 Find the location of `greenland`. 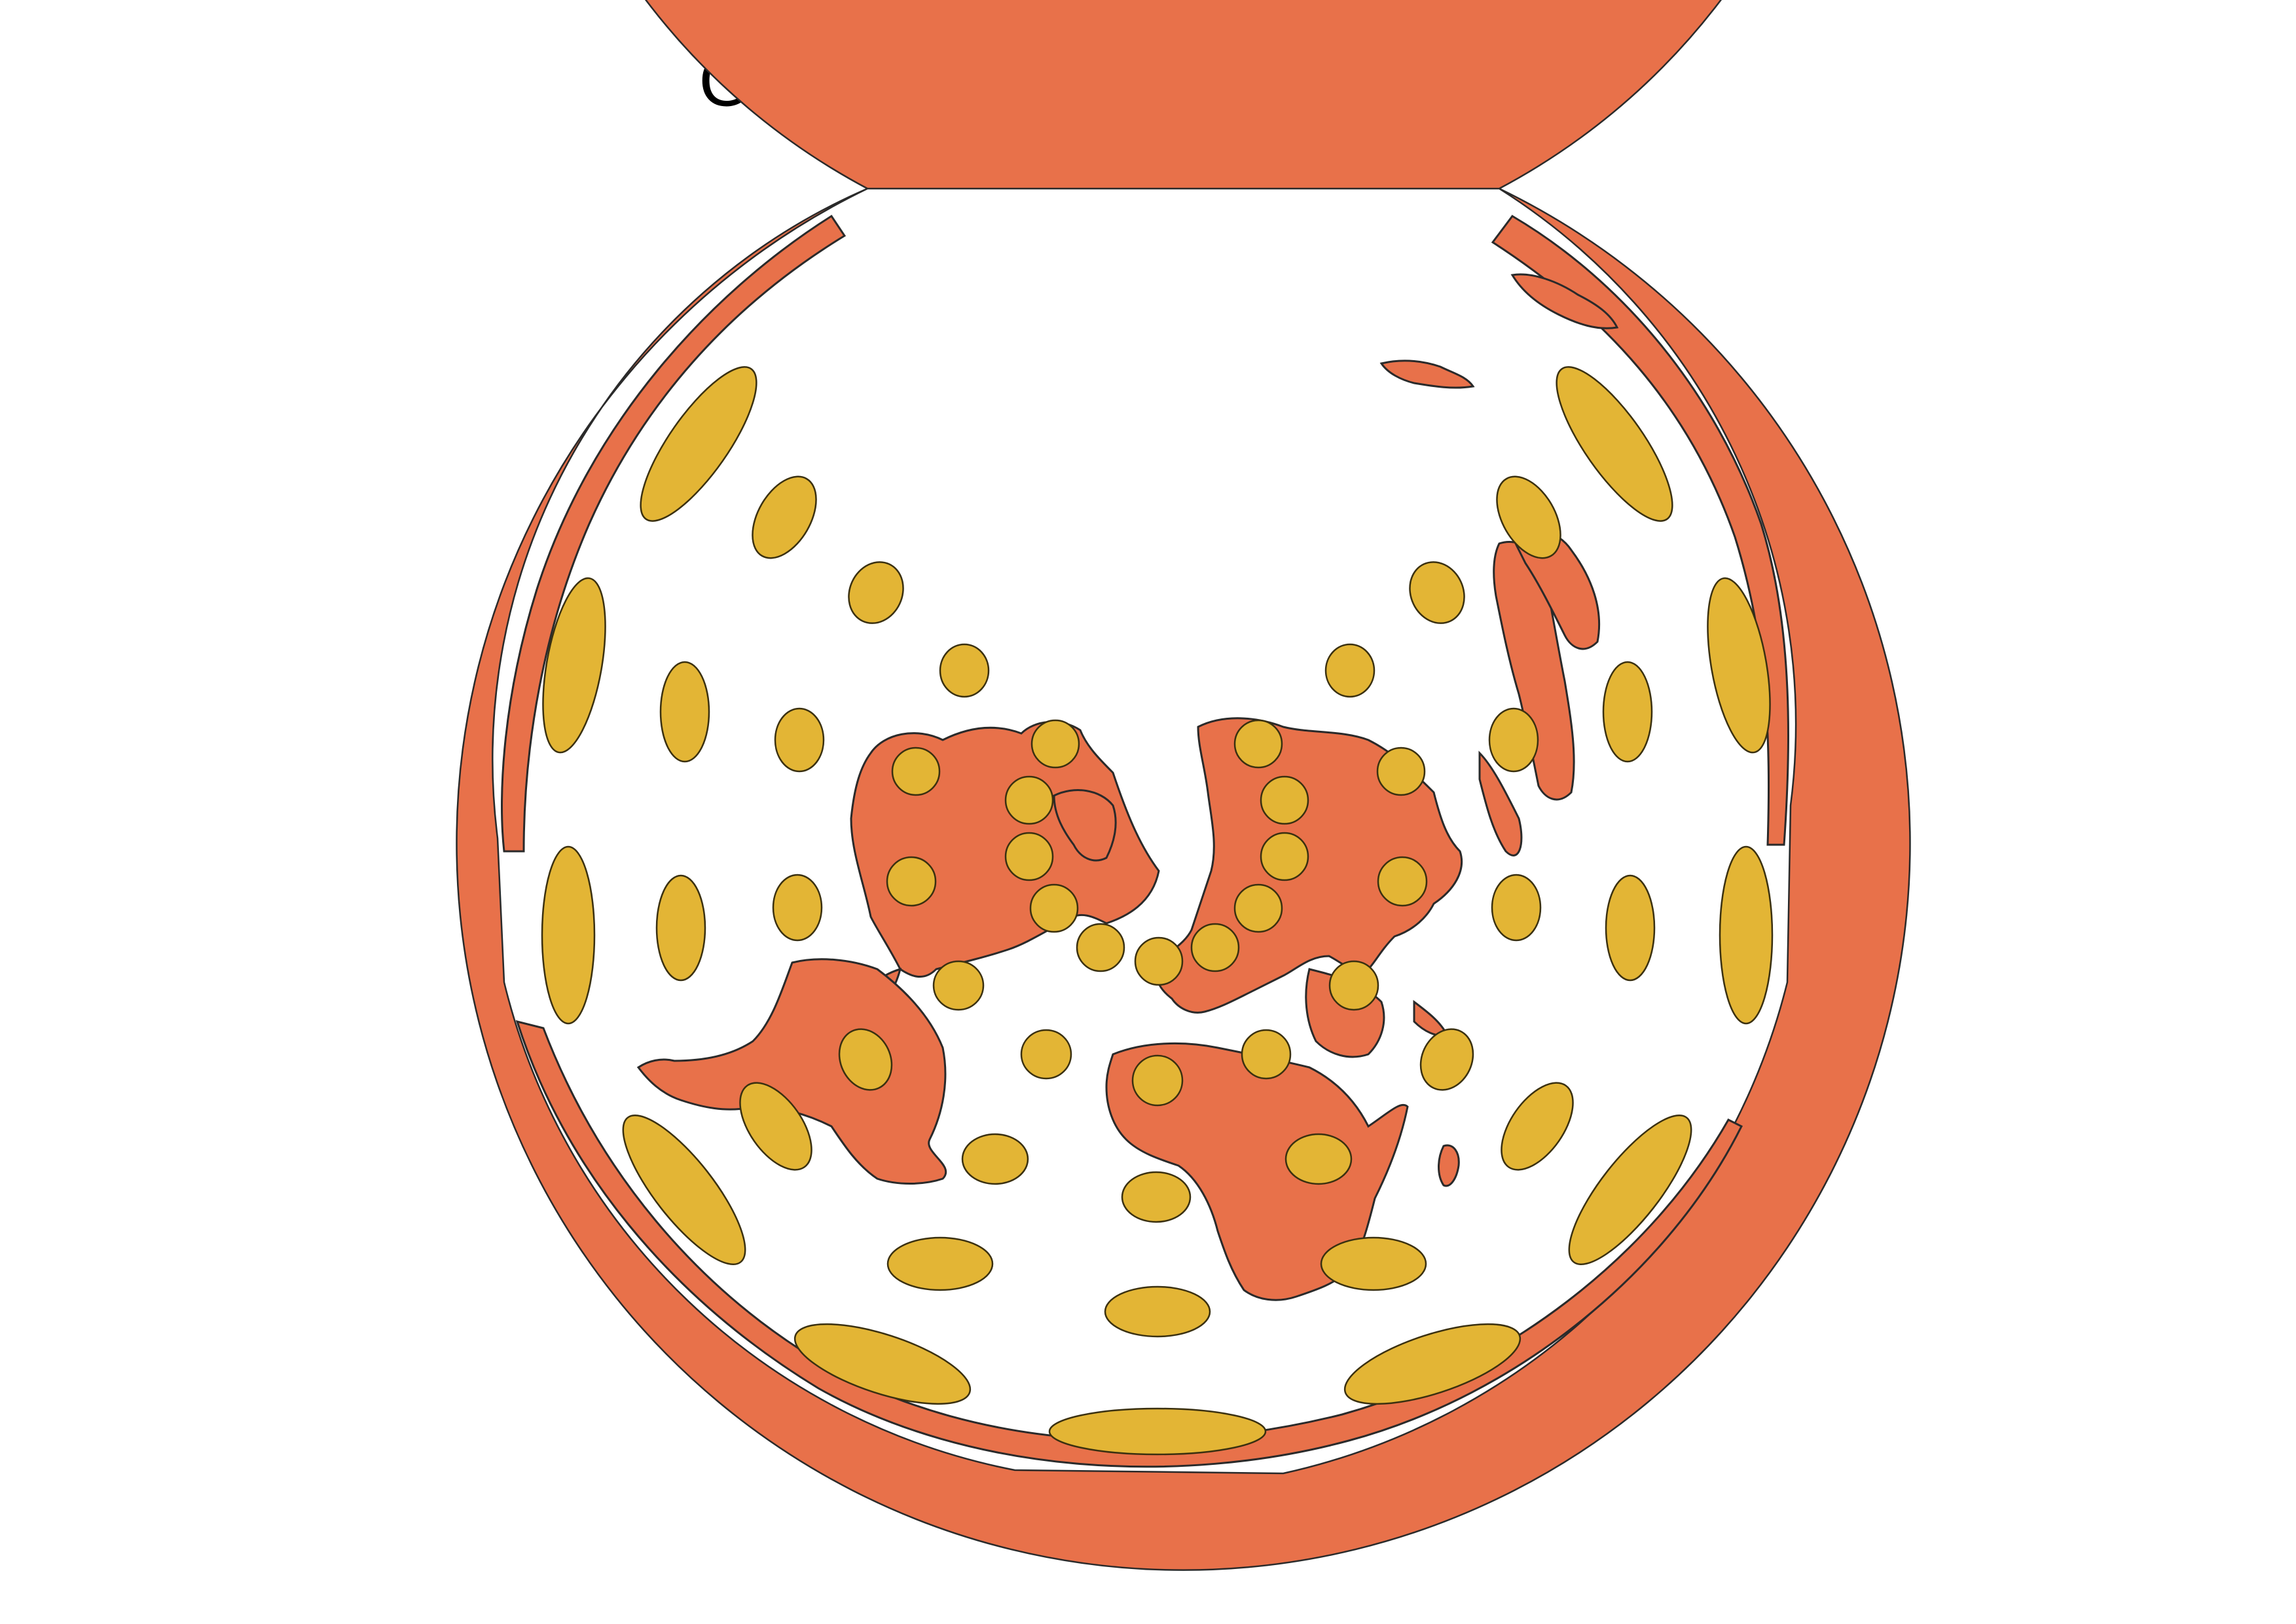

greenland is located at coordinates (1085, 825).